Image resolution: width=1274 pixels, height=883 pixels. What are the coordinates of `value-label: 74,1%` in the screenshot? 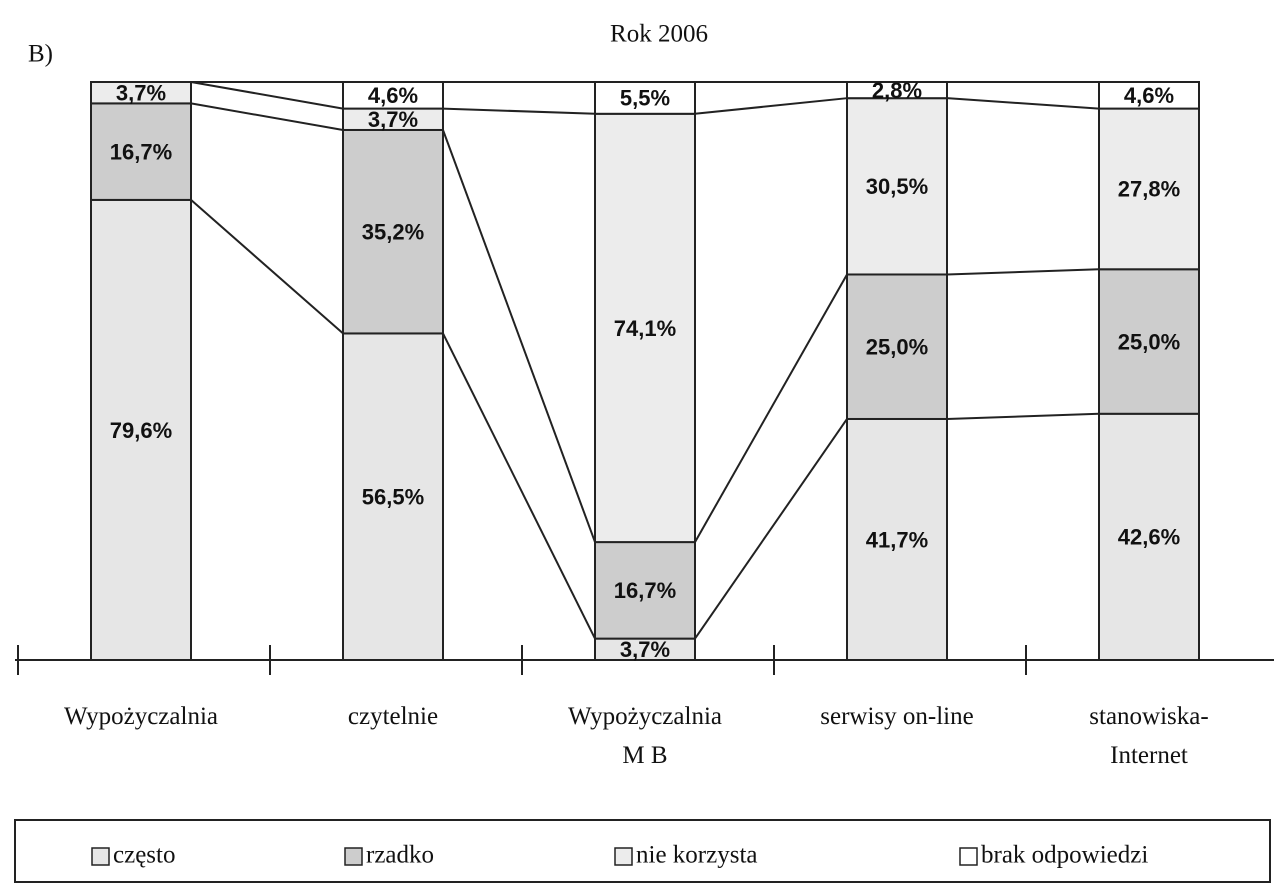 It's located at (645, 328).